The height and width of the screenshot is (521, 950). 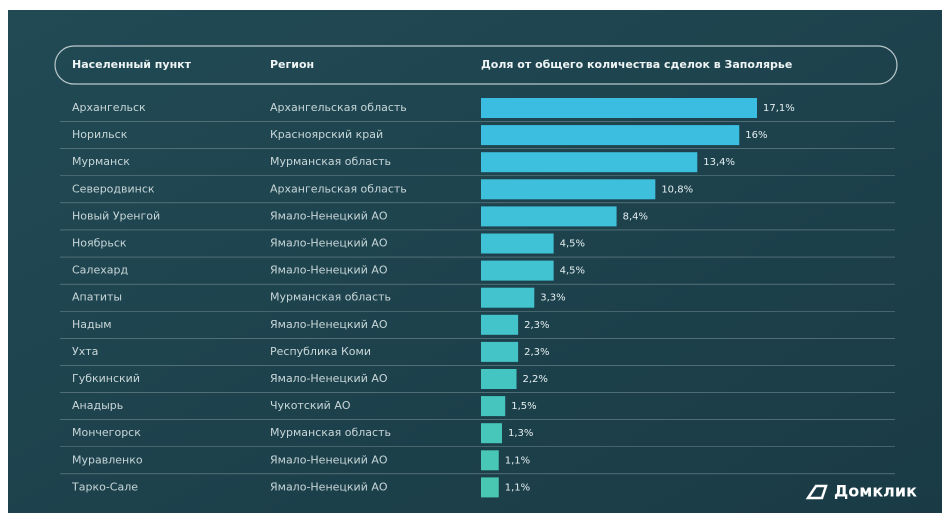 I want to click on city-name: Апатиты, so click(x=97, y=297).